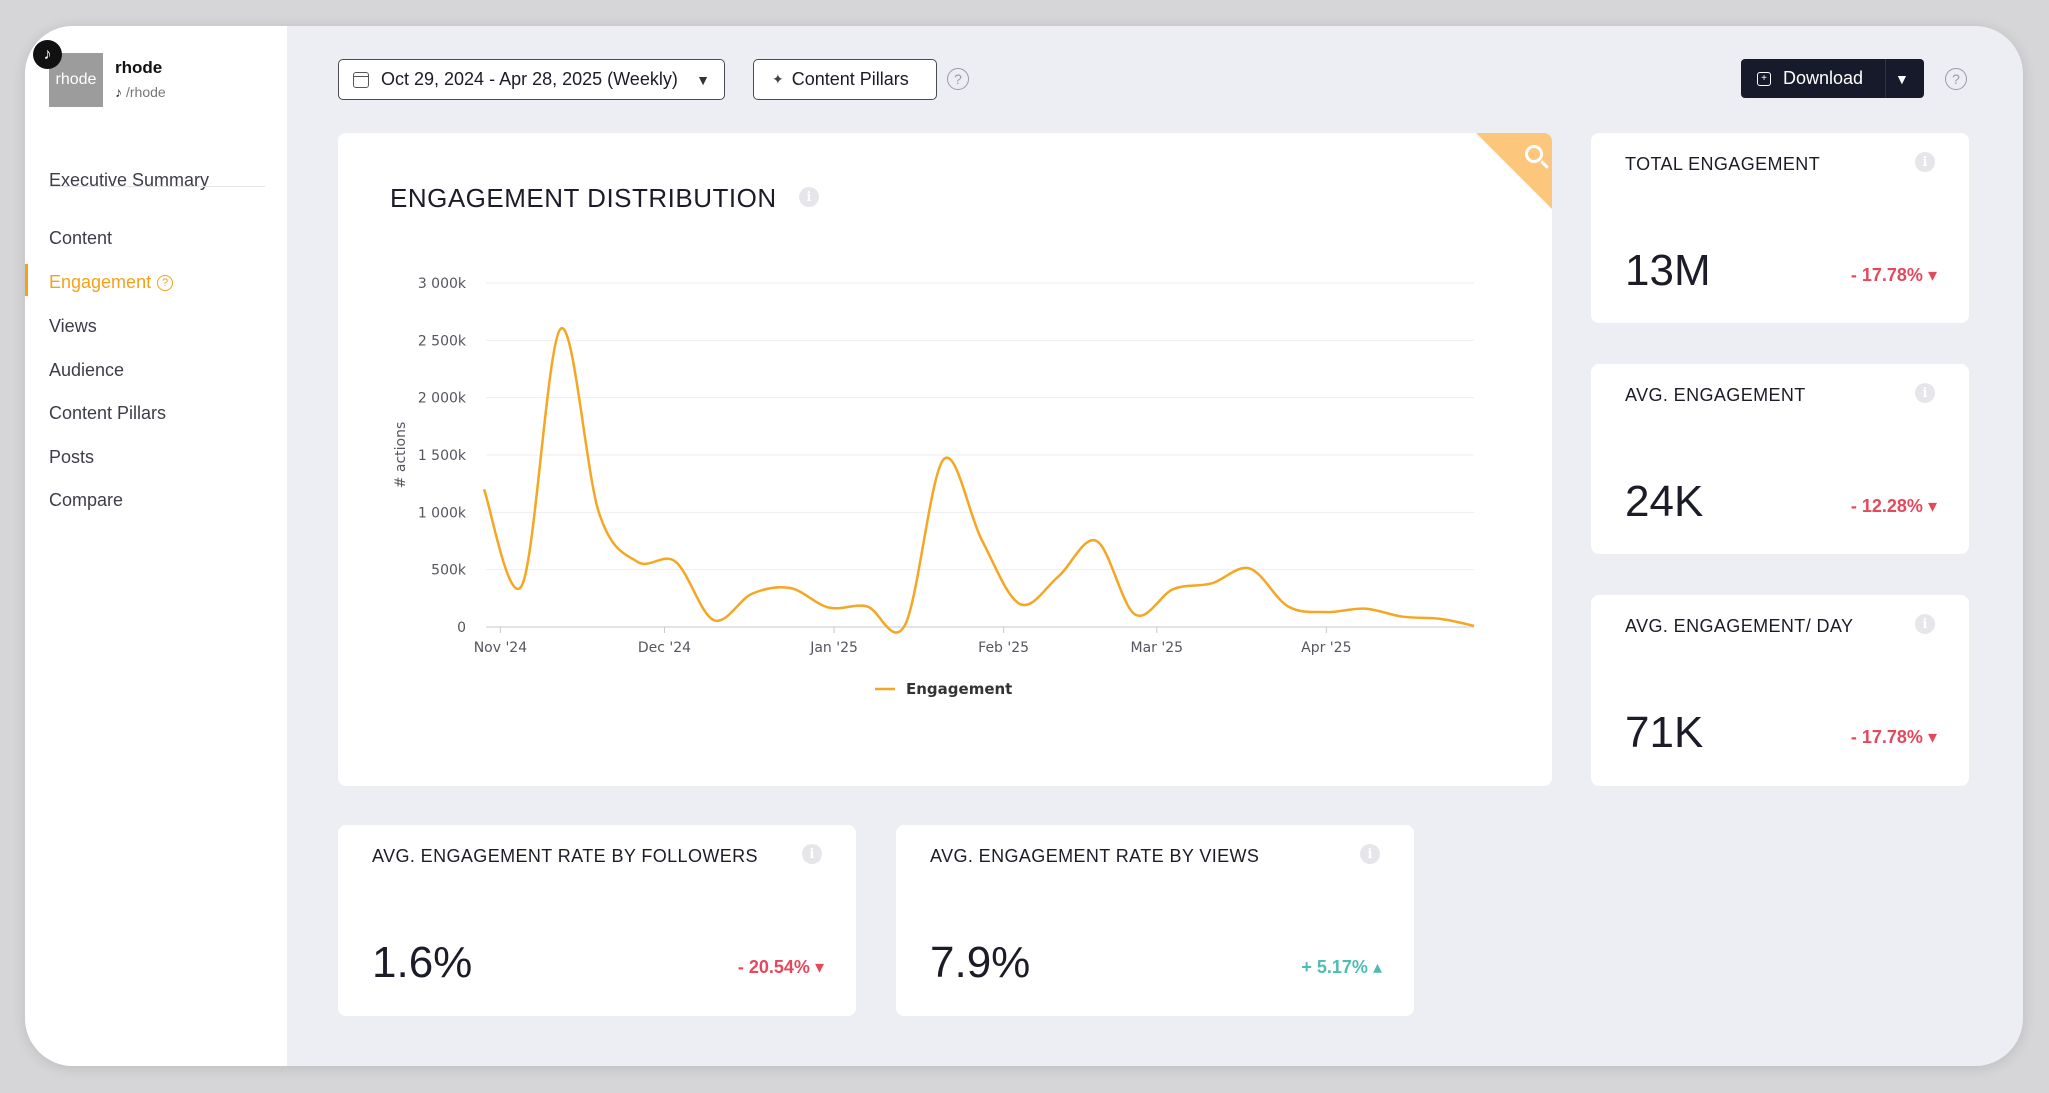 The image size is (2049, 1093). I want to click on sidebar-item-label: Posts, so click(72, 457).